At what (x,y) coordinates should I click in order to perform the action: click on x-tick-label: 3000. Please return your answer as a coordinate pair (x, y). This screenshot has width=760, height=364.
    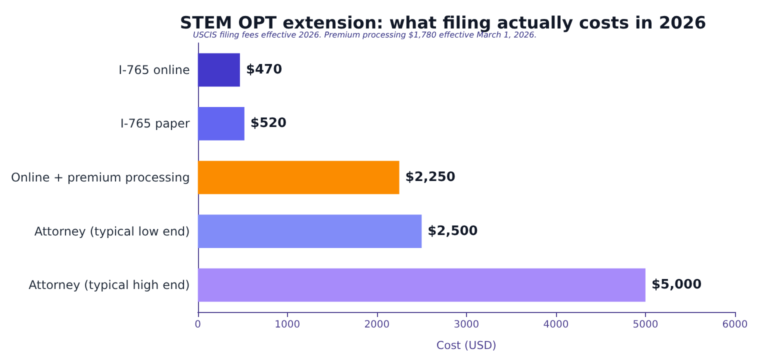
    Looking at the image, I should click on (467, 325).